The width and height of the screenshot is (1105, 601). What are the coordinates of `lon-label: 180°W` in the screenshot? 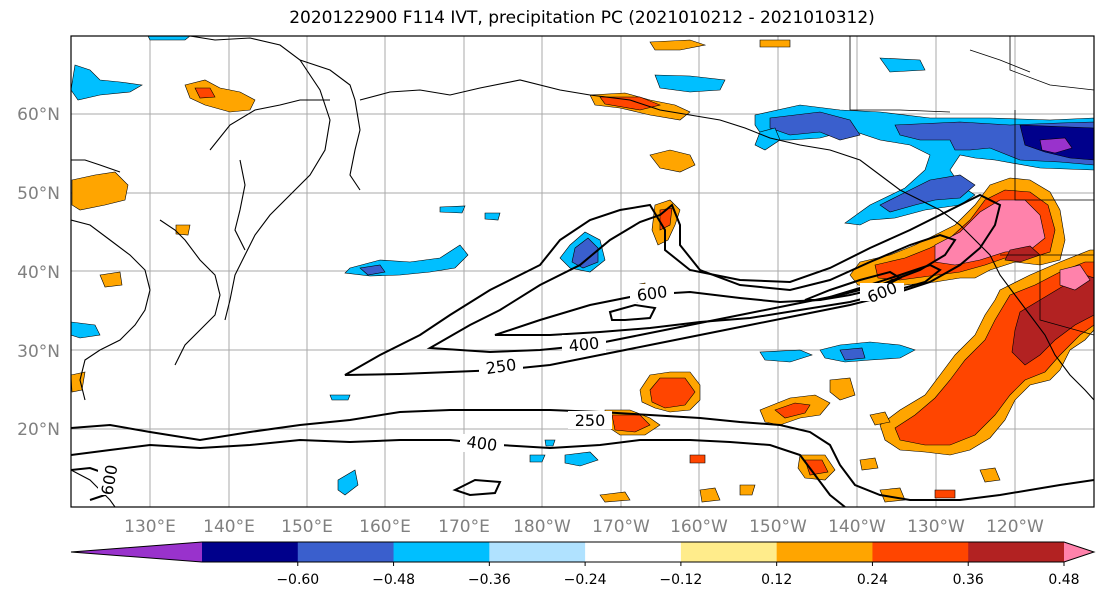 It's located at (542, 527).